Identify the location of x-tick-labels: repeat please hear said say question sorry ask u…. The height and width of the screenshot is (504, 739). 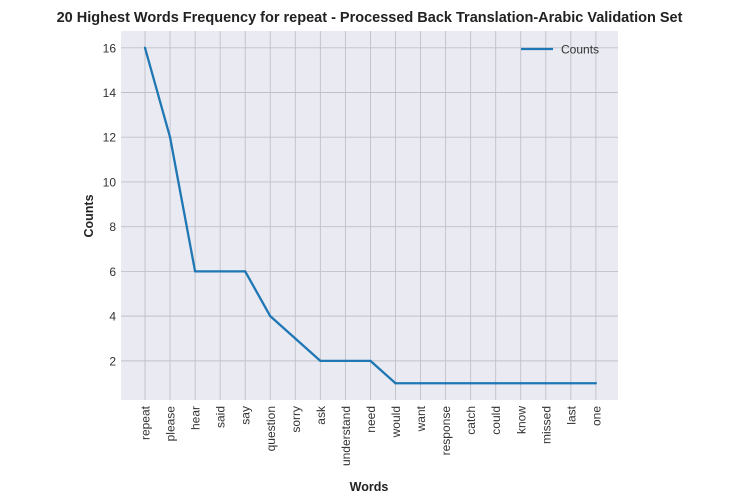
(371, 435).